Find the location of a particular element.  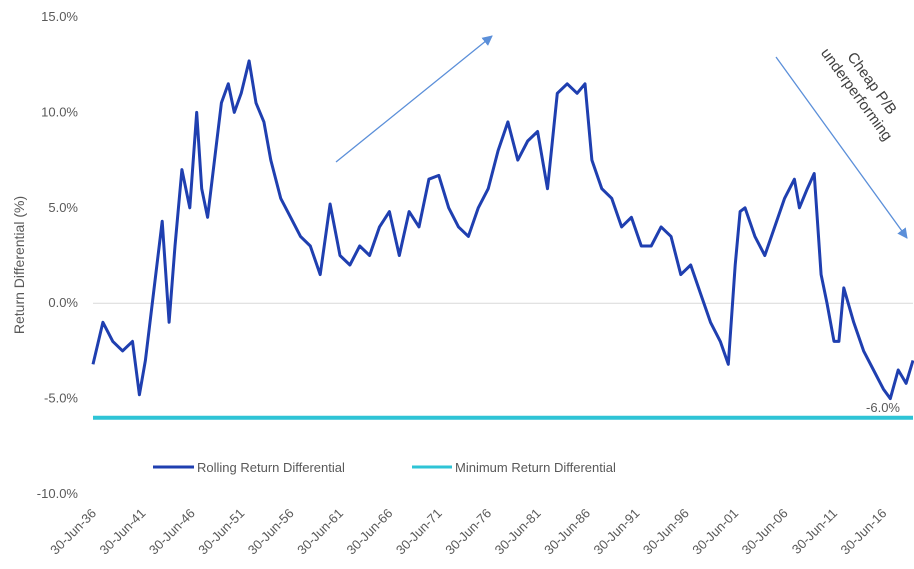

x-tick-label: 30-Jun-71 is located at coordinates (419, 532).